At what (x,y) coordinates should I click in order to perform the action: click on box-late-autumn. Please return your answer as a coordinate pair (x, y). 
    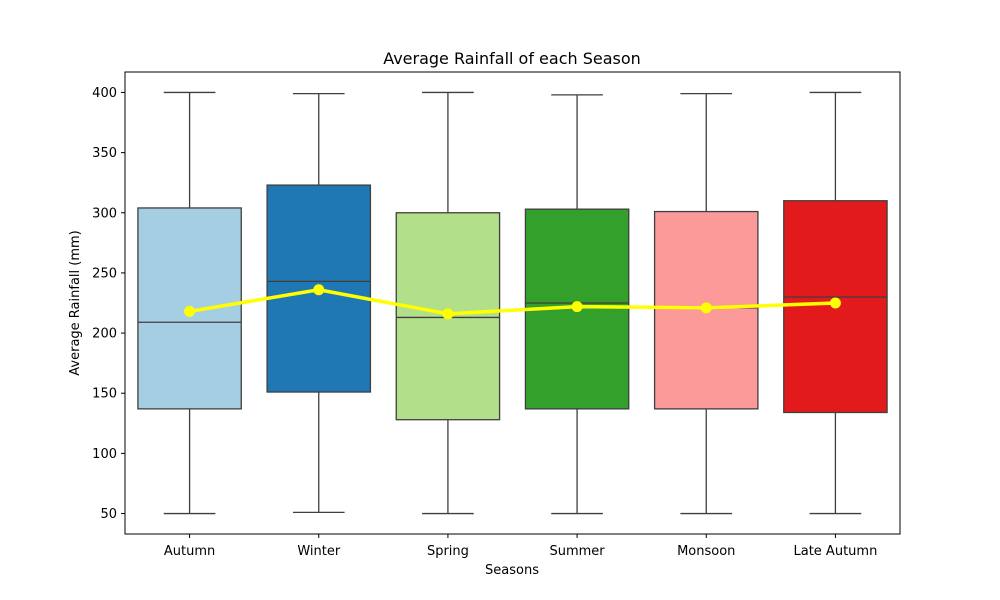
    Looking at the image, I should click on (835, 303).